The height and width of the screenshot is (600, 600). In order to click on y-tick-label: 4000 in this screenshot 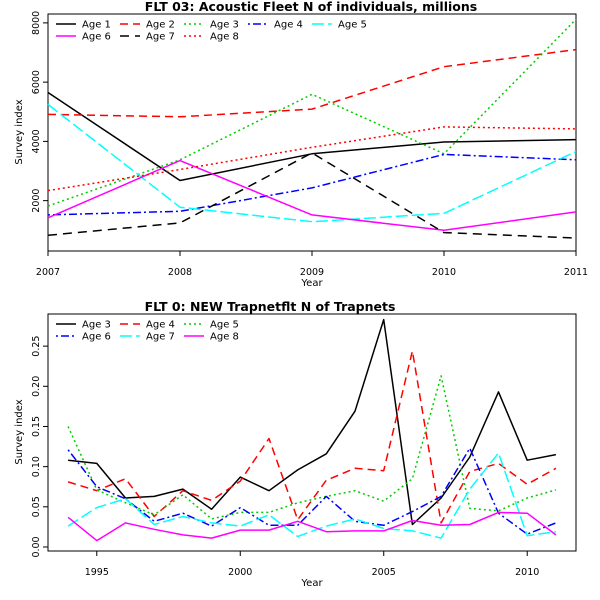, I will do `click(36, 141)`.